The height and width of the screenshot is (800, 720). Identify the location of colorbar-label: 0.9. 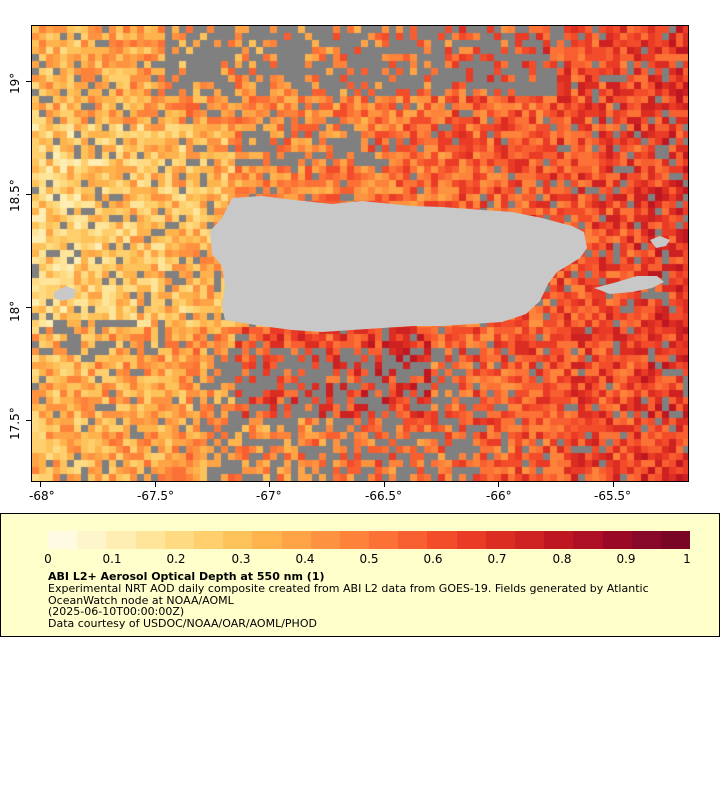
(626, 559).